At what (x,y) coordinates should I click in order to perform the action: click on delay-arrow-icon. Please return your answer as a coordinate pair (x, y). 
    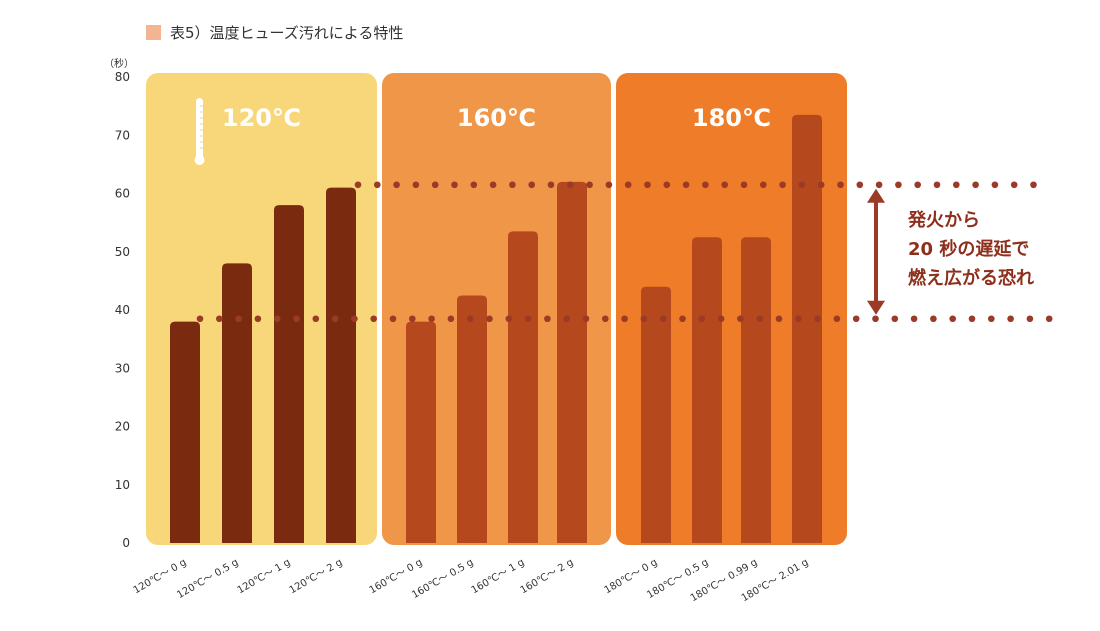
    Looking at the image, I should click on (876, 251).